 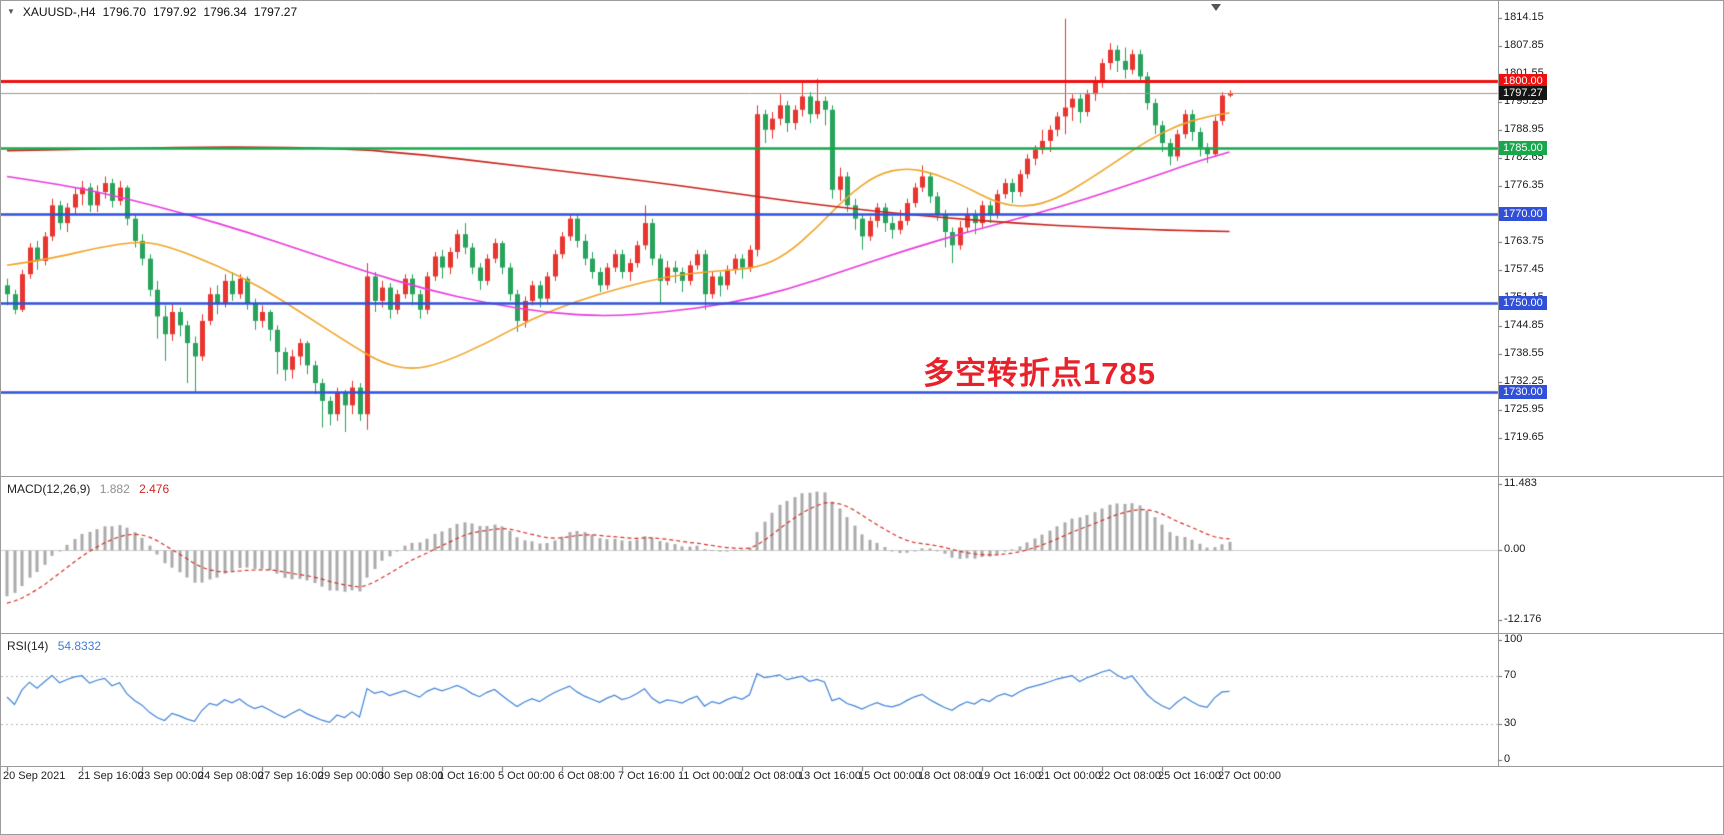 What do you see at coordinates (59, 12) in the screenshot?
I see `symbol-timeframe: XAUUSD-,H4` at bounding box center [59, 12].